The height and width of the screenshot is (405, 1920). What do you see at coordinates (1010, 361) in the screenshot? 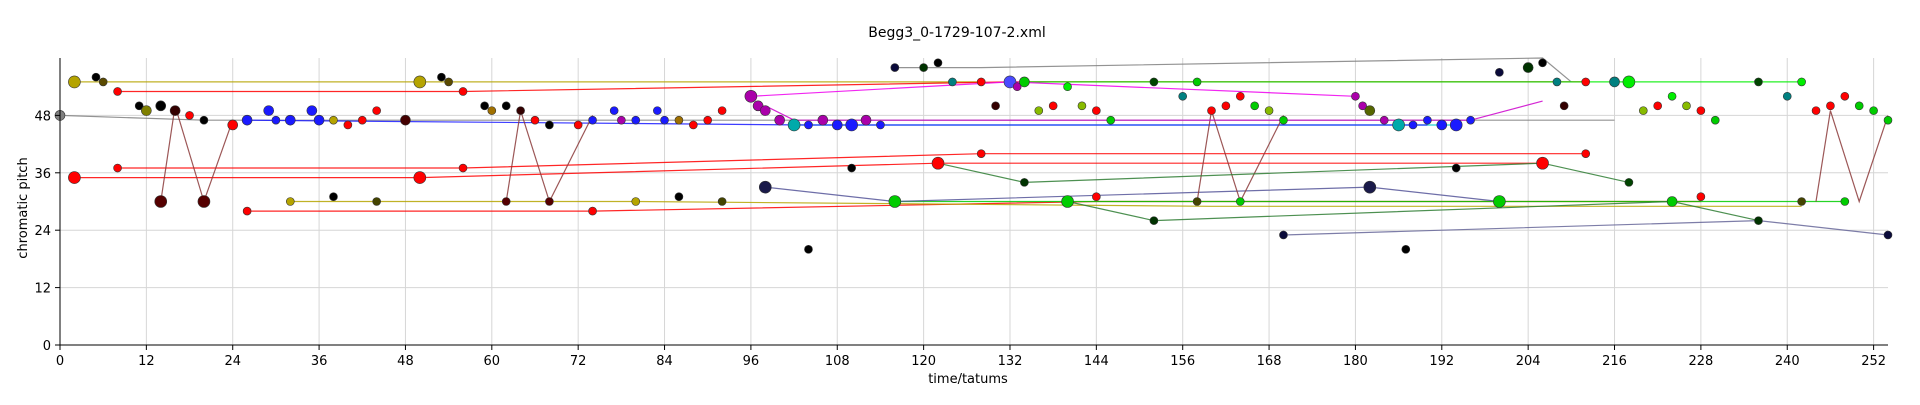
I see `x-tick-label: 132` at bounding box center [1010, 361].